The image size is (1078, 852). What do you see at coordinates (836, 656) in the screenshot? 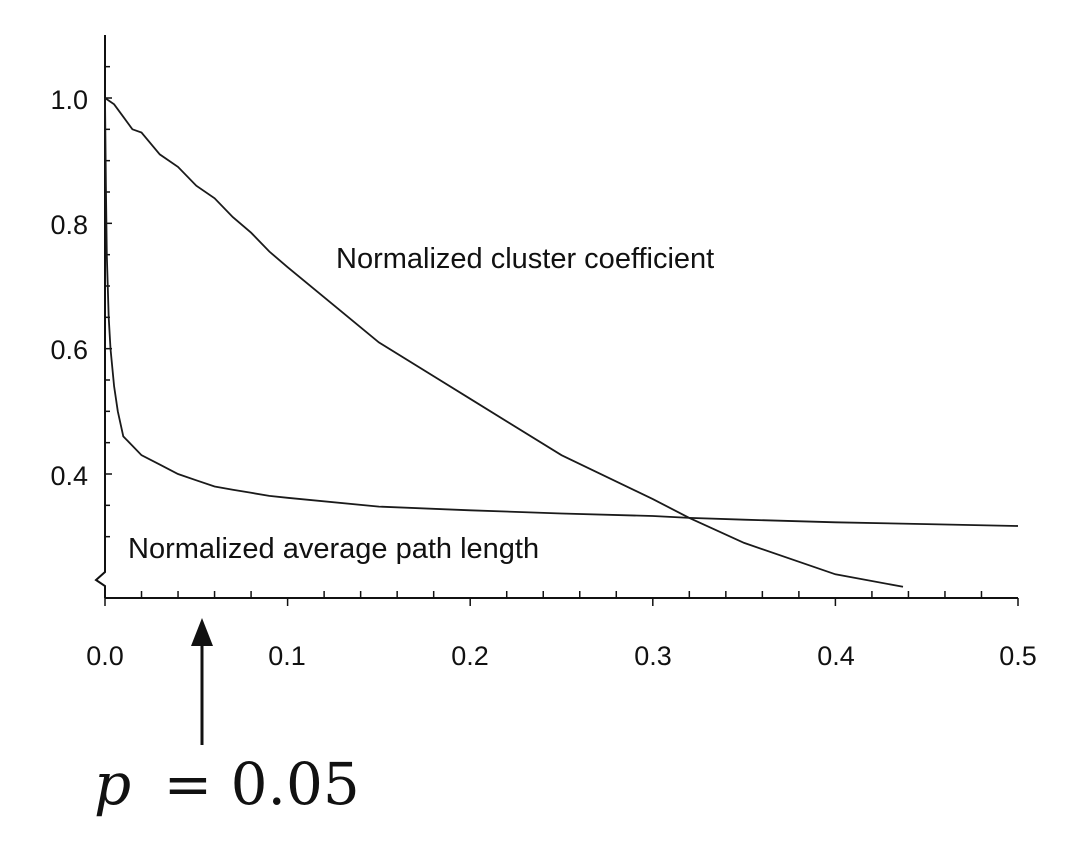
I see `x-tick-label: 0.4` at bounding box center [836, 656].